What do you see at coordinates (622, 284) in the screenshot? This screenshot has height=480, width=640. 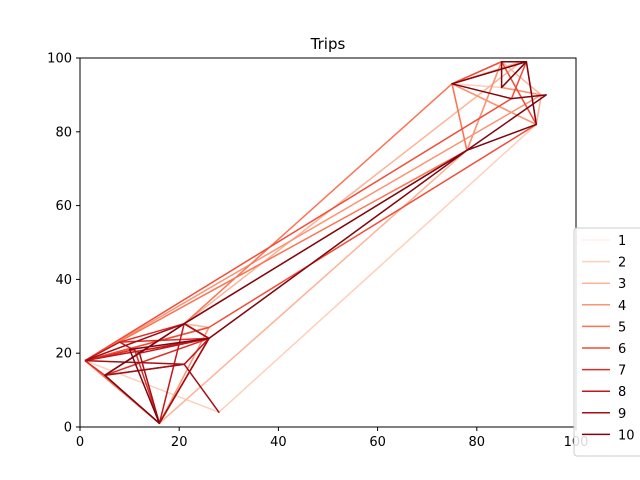 I see `legend-label-3: 3` at bounding box center [622, 284].